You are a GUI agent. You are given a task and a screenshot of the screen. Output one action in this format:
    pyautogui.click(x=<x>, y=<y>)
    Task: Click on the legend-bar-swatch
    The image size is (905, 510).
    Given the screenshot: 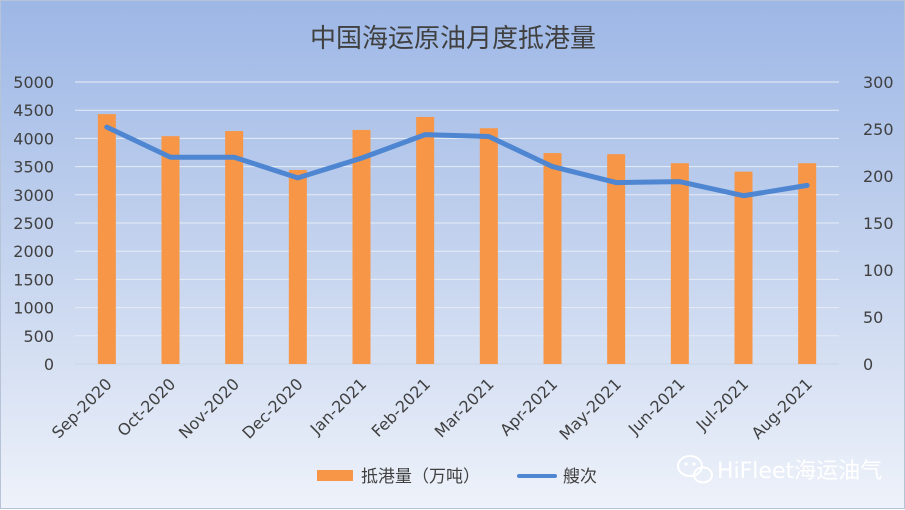 What is the action you would take?
    pyautogui.click(x=335, y=475)
    